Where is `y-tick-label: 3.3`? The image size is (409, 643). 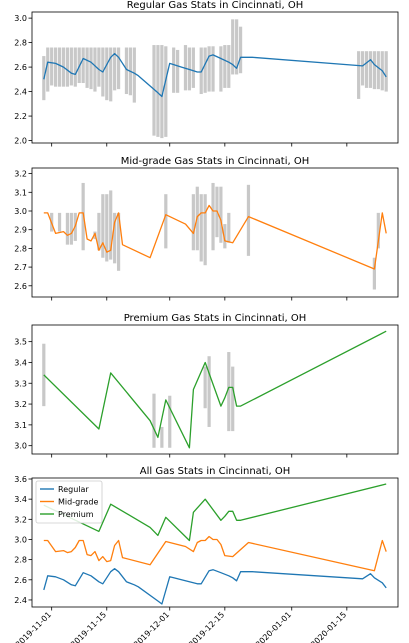
y-tick-label: 3.3 is located at coordinates (20, 383).